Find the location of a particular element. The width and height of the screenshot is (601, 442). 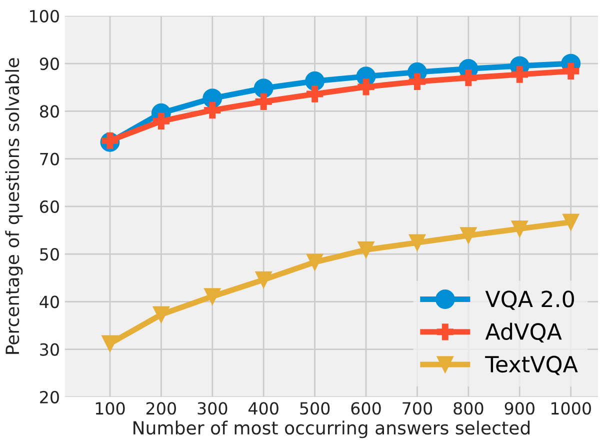

y-tick-label: 30 is located at coordinates (49, 349).